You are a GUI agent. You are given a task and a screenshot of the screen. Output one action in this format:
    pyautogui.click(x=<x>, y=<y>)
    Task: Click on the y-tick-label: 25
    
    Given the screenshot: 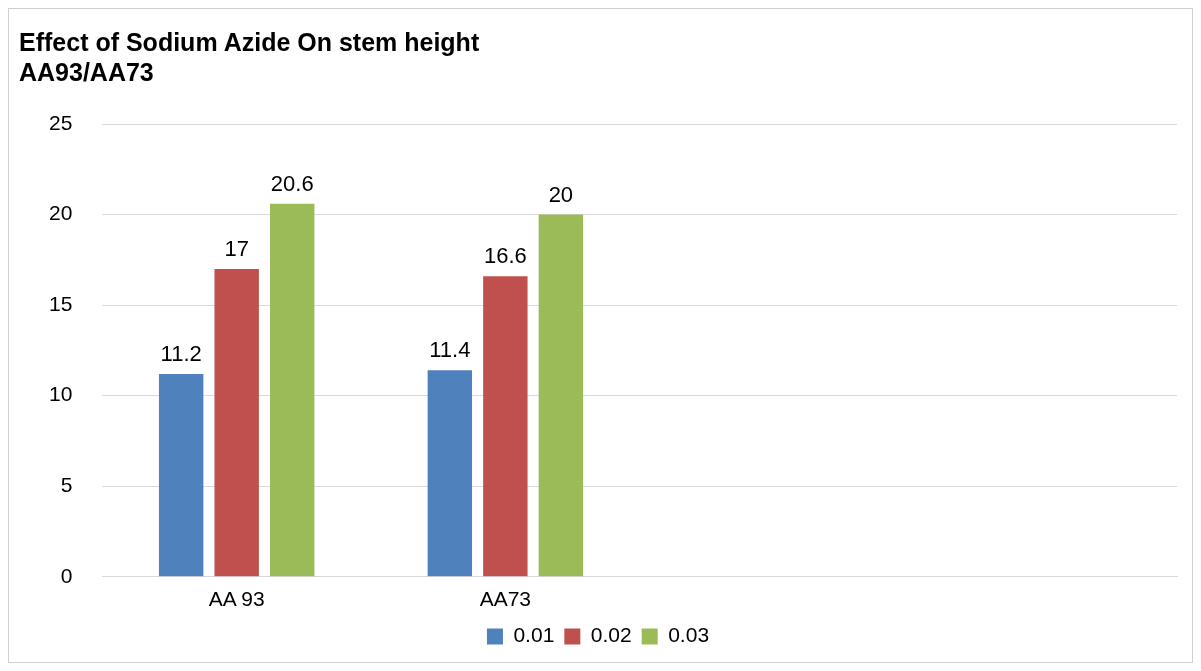 What is the action you would take?
    pyautogui.click(x=61, y=122)
    